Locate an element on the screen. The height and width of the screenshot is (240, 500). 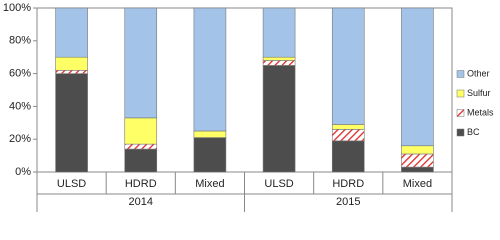
y-tick-label: 40% is located at coordinates (20, 106).